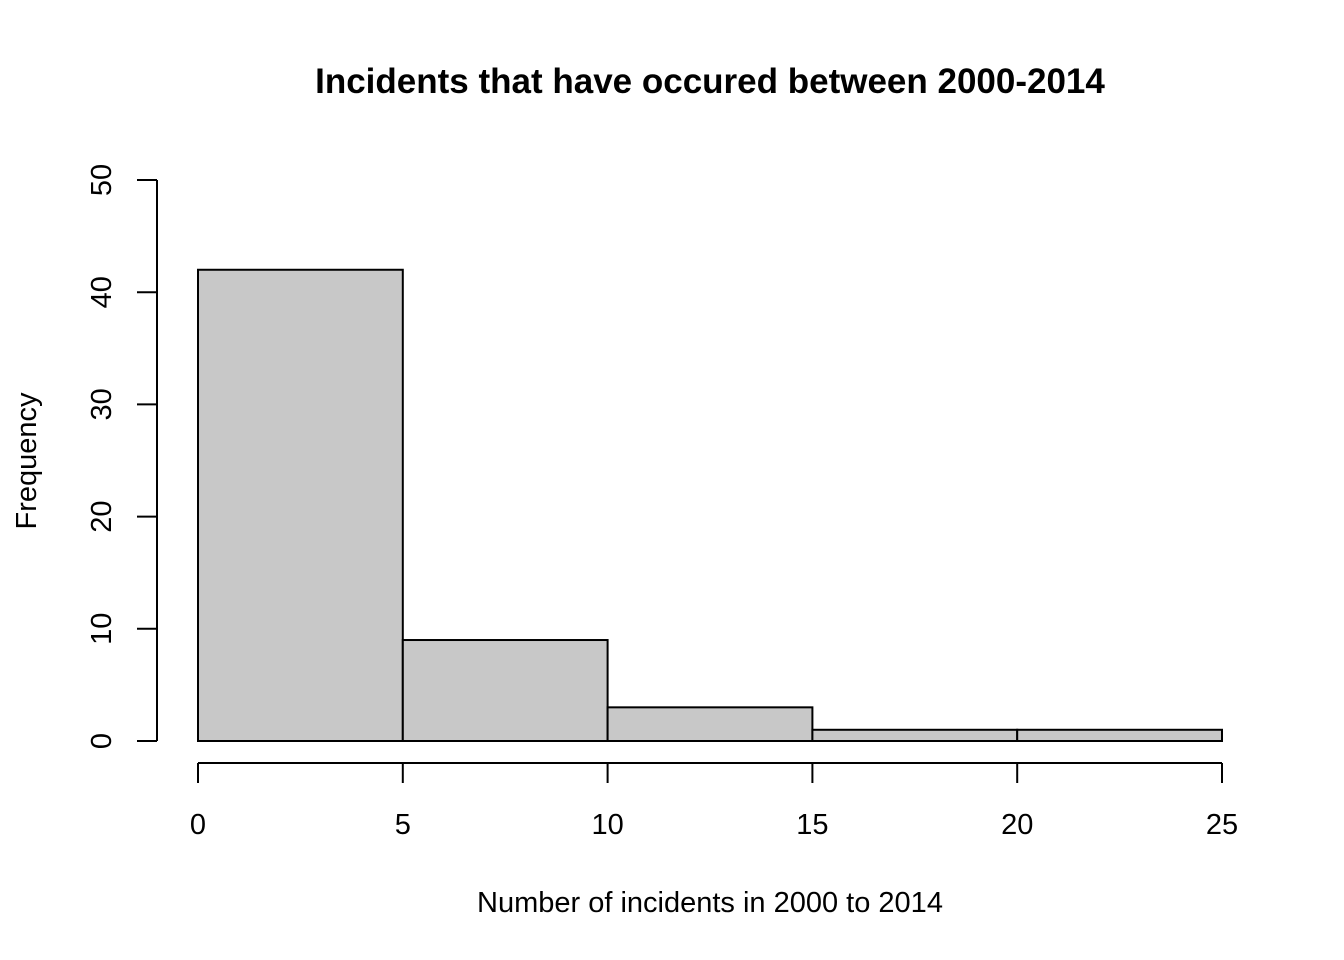  Describe the element at coordinates (102, 629) in the screenshot. I see `y-tick-label-10: 10` at that location.